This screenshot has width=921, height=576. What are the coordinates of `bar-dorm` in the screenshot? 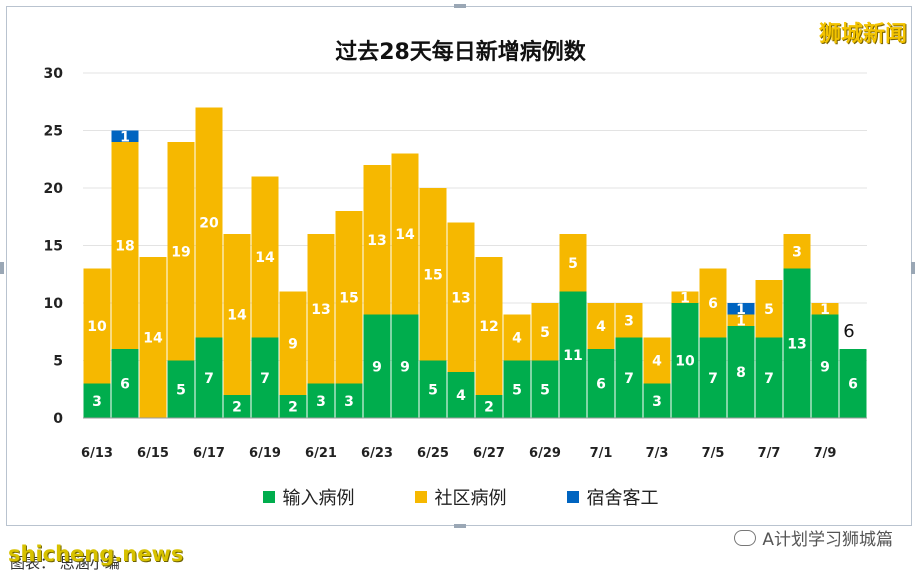 It's located at (741, 309).